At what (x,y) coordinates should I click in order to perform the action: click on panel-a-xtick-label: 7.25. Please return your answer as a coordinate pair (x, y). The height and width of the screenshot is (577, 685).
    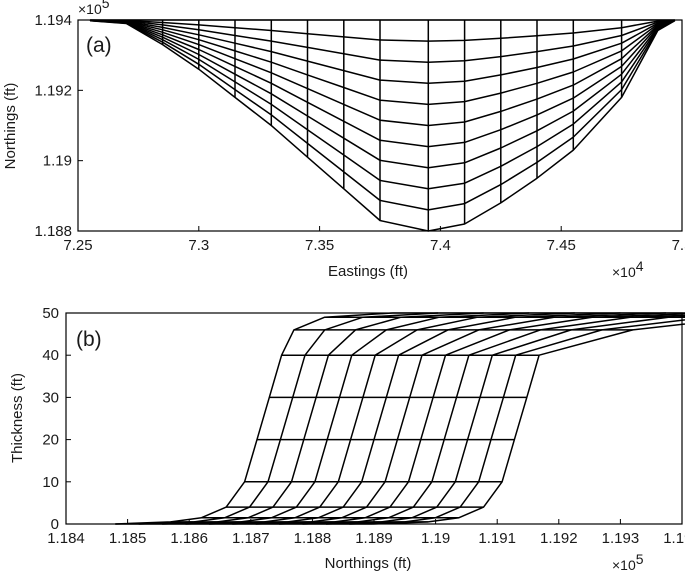
    Looking at the image, I should click on (77, 245).